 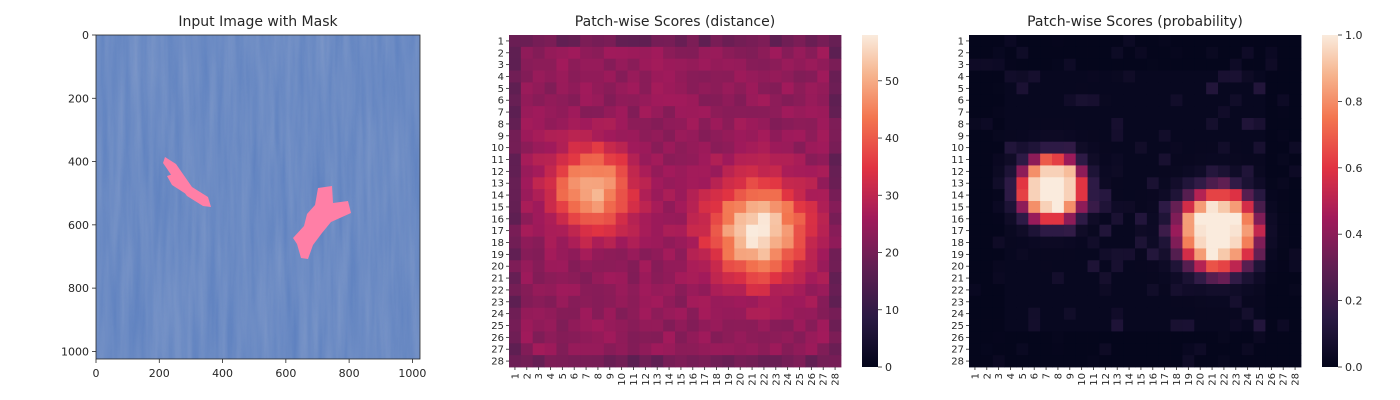 I want to click on y-tick-label: 20, so click(x=957, y=267).